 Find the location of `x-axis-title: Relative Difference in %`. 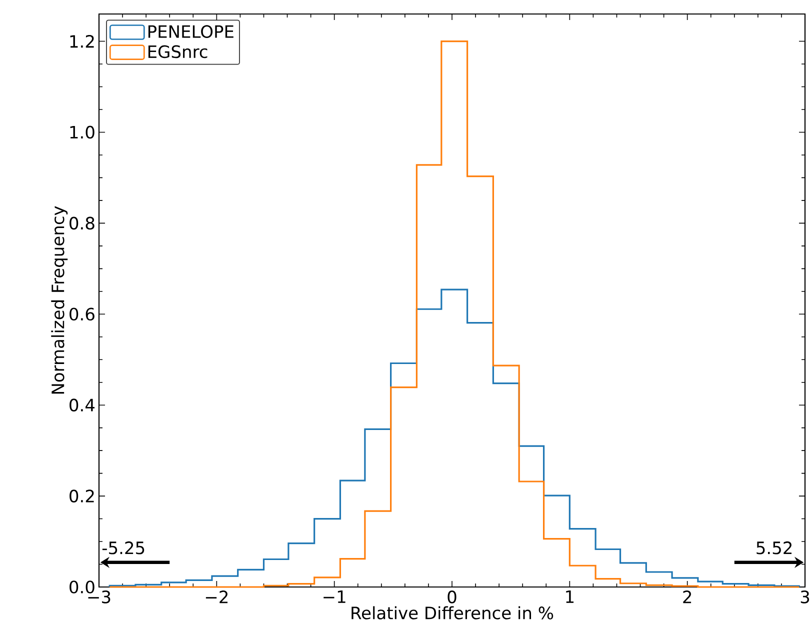

x-axis-title: Relative Difference in % is located at coordinates (453, 613).